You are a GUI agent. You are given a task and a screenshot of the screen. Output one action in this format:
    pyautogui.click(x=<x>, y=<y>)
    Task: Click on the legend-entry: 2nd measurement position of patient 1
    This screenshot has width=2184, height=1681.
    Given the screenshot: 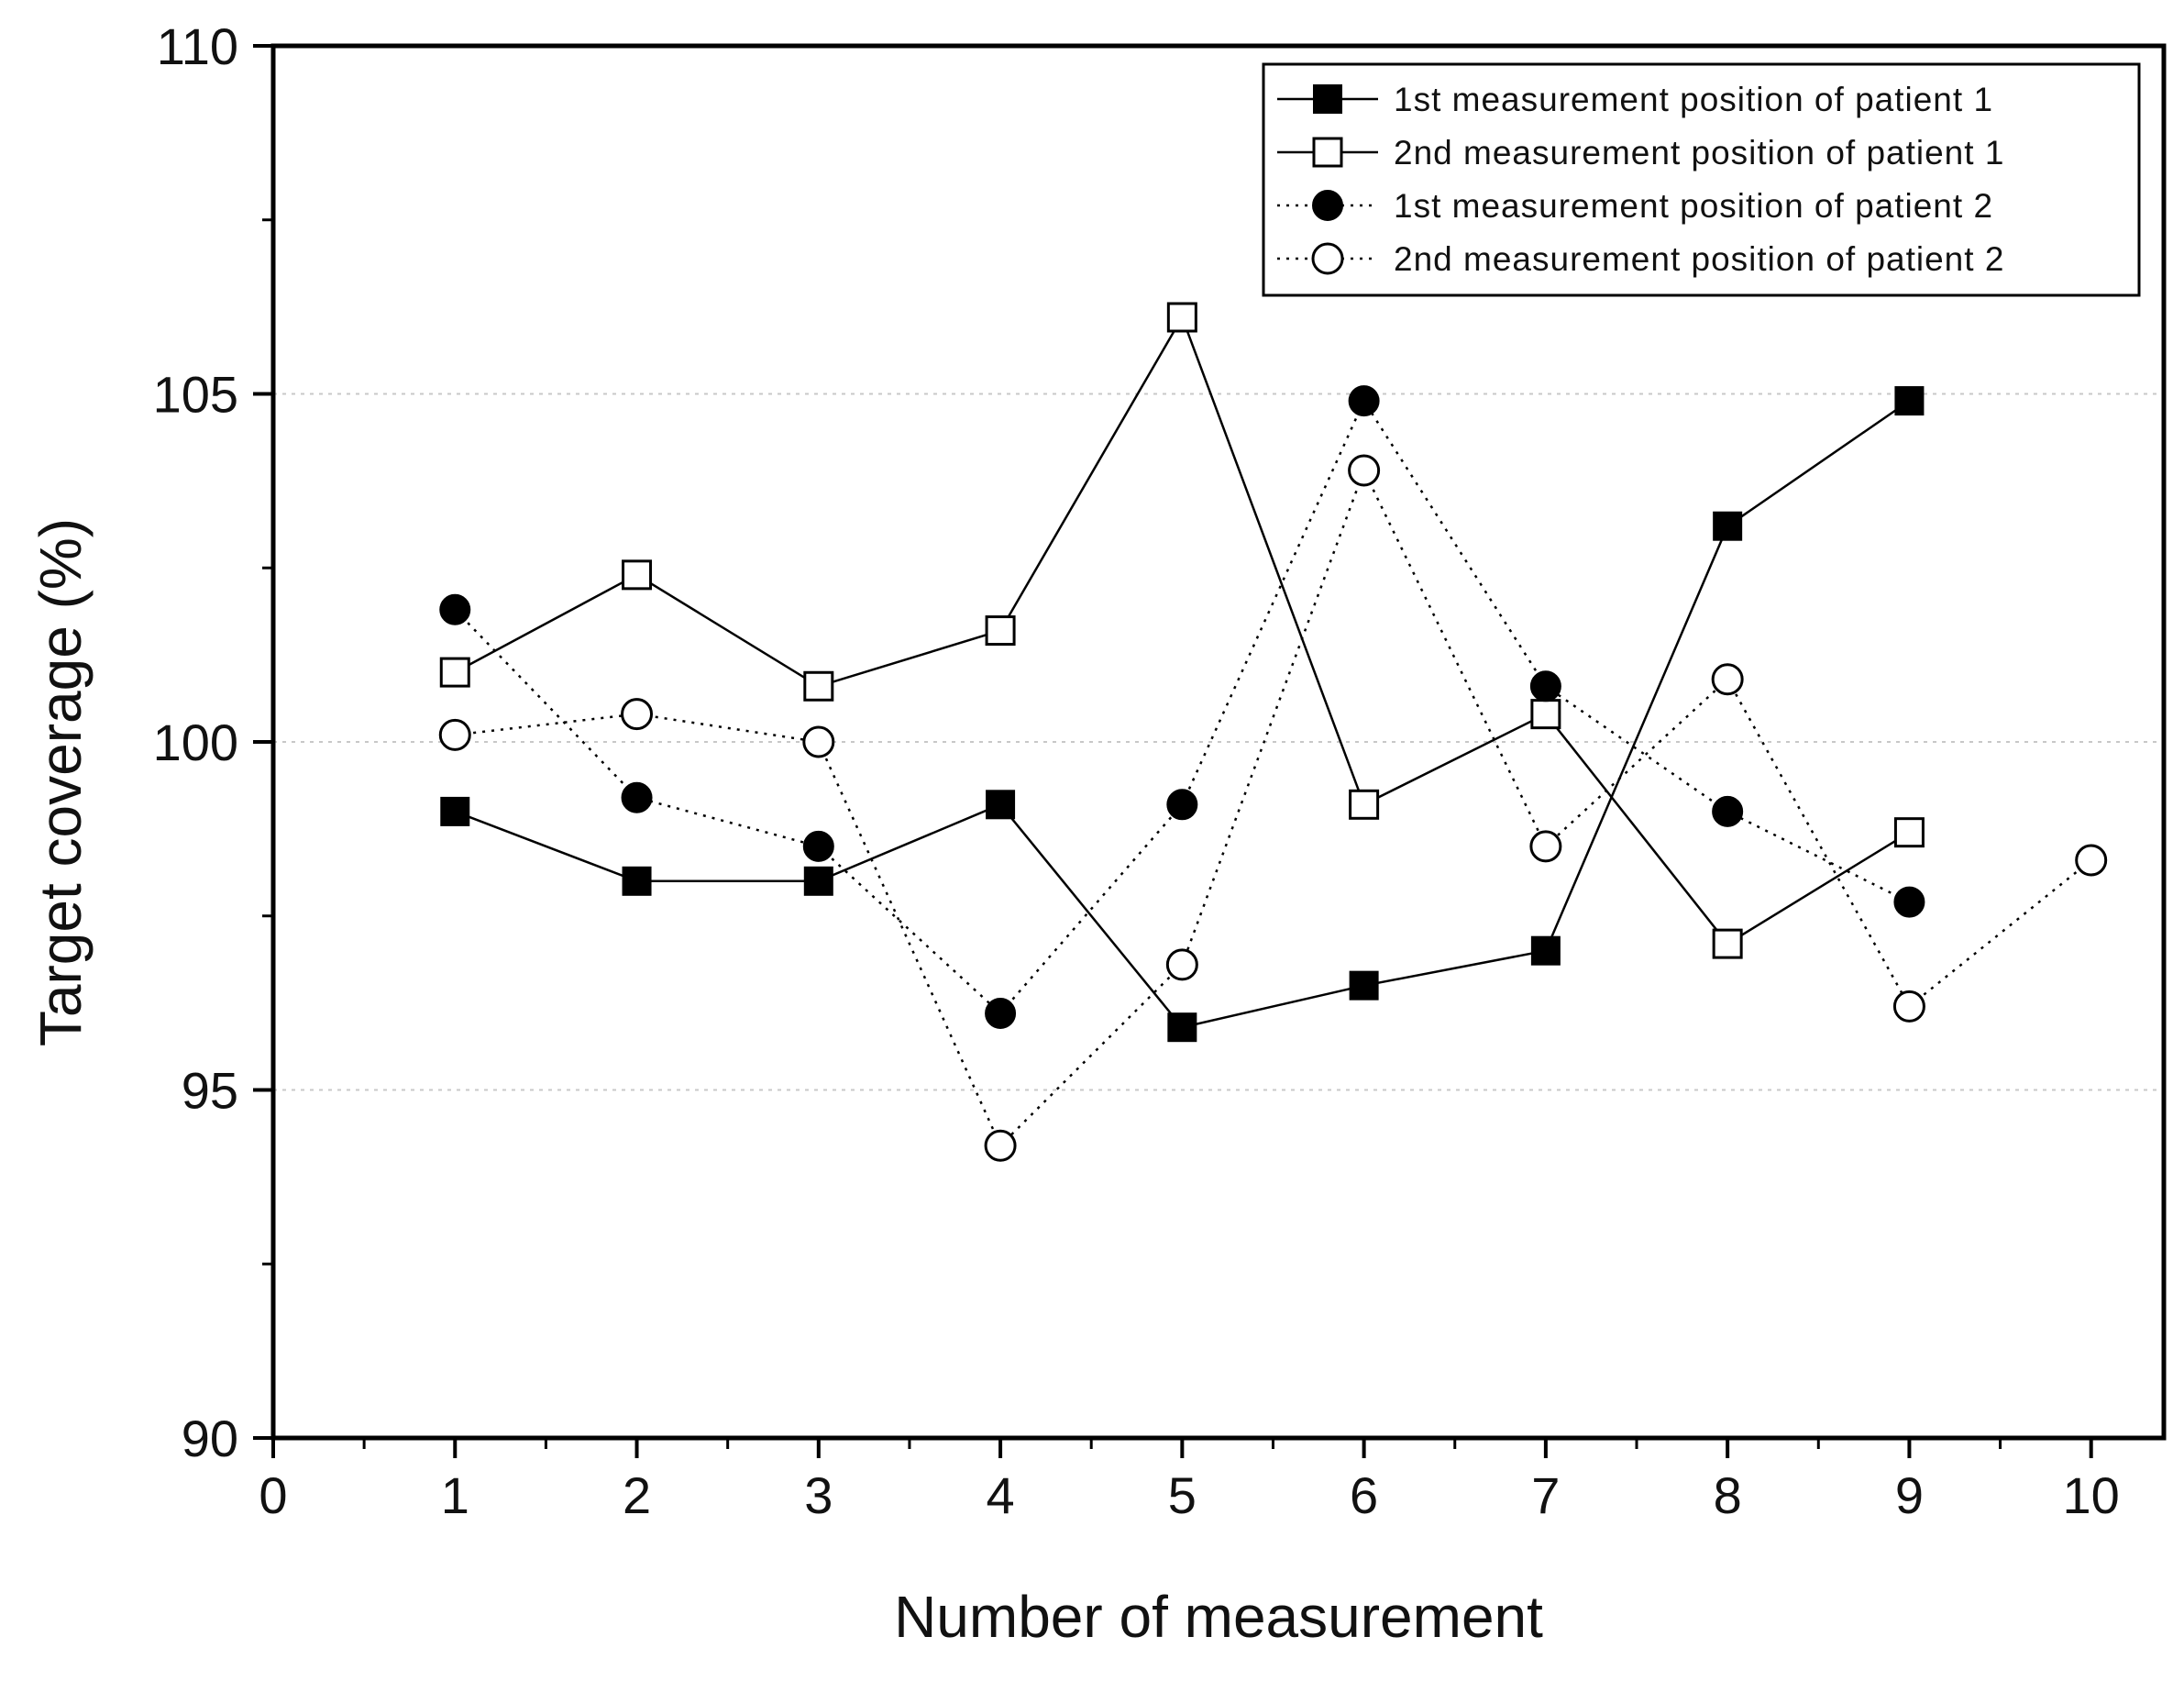 What is the action you would take?
    pyautogui.click(x=1640, y=152)
    